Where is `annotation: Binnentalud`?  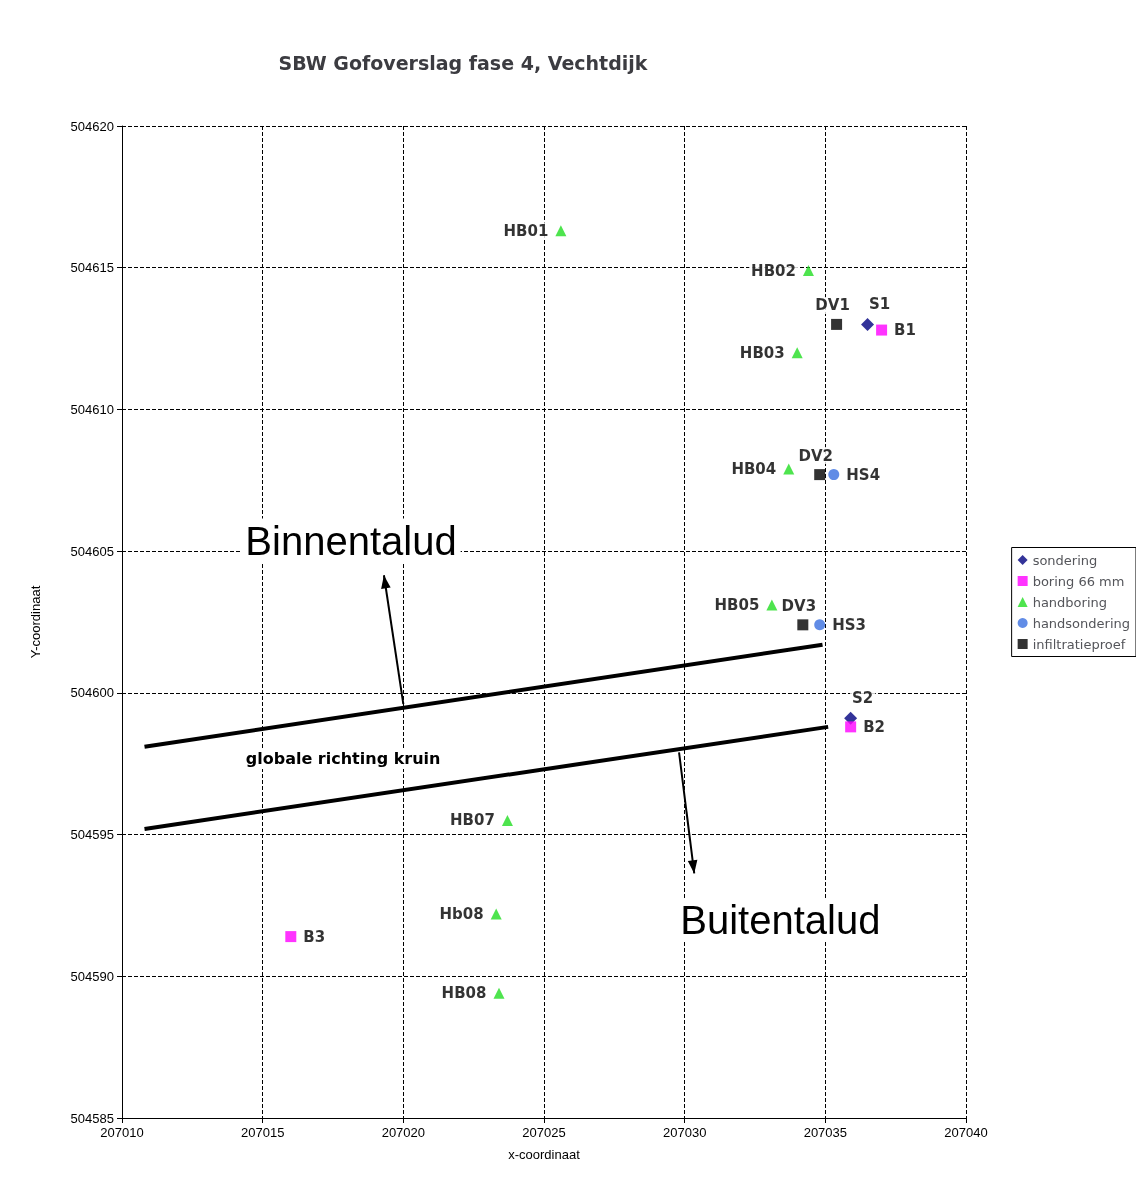 annotation: Binnentalud is located at coordinates (351, 540).